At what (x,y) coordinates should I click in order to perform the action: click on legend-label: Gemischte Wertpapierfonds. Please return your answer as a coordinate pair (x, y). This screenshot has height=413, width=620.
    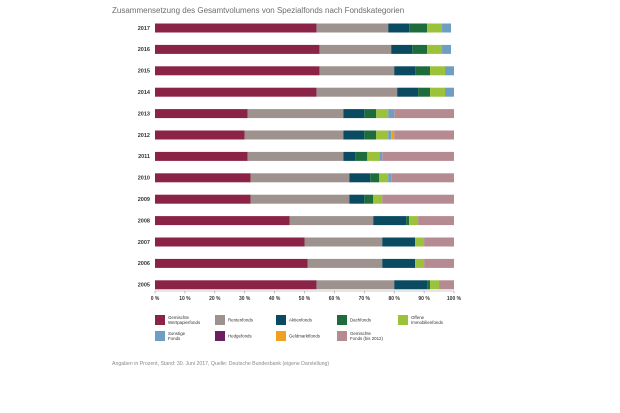
    Looking at the image, I should click on (184, 320).